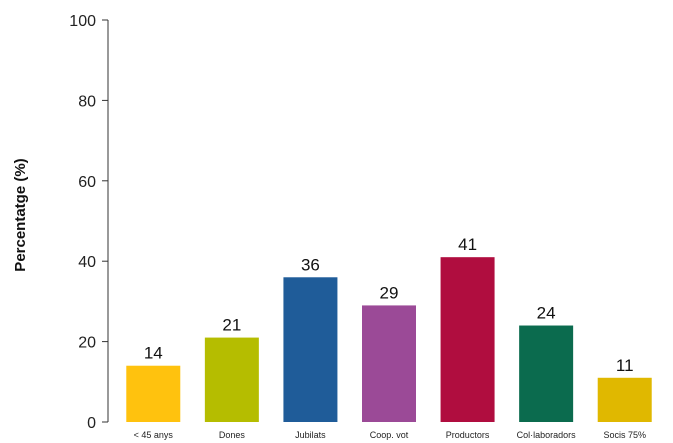 Image resolution: width=673 pixels, height=443 pixels. Describe the element at coordinates (87, 343) in the screenshot. I see `y-tick-label: 20` at that location.